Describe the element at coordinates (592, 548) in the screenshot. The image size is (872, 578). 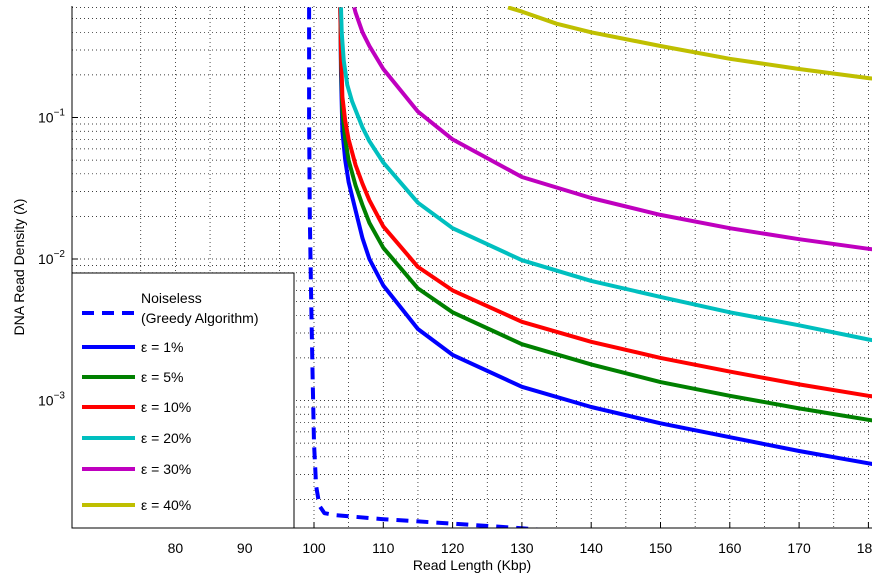
I see `x-tick-label: 140` at that location.